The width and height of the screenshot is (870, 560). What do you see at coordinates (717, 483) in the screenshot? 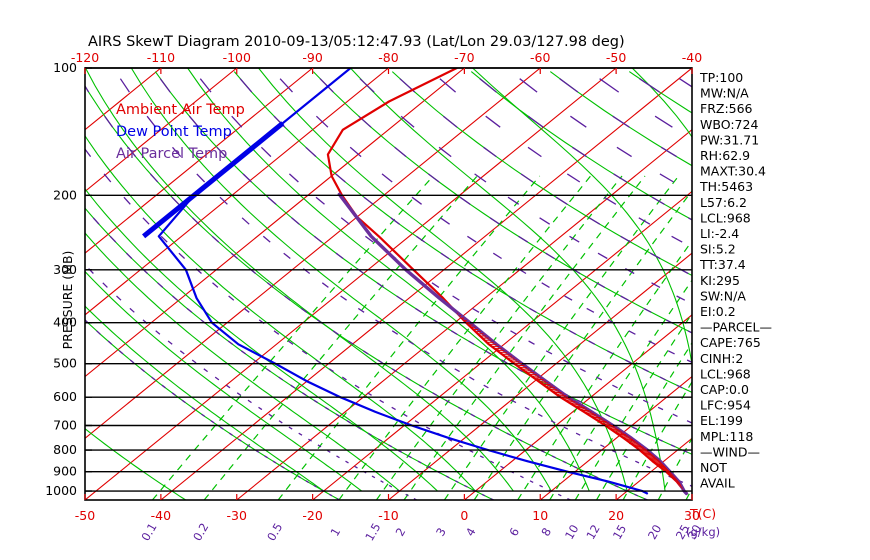
I see `stat-avail: AVAIL` at bounding box center [717, 483].